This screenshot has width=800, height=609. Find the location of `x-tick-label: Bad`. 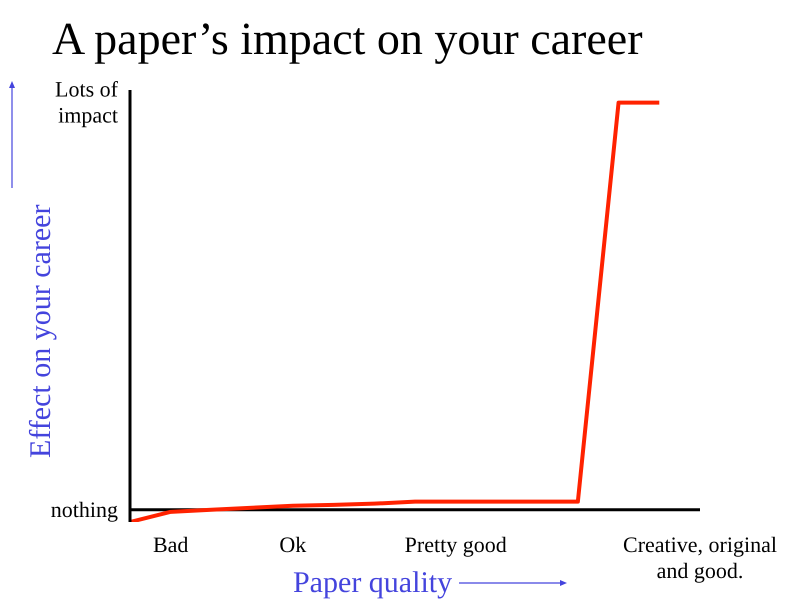

x-tick-label: Bad is located at coordinates (170, 544).